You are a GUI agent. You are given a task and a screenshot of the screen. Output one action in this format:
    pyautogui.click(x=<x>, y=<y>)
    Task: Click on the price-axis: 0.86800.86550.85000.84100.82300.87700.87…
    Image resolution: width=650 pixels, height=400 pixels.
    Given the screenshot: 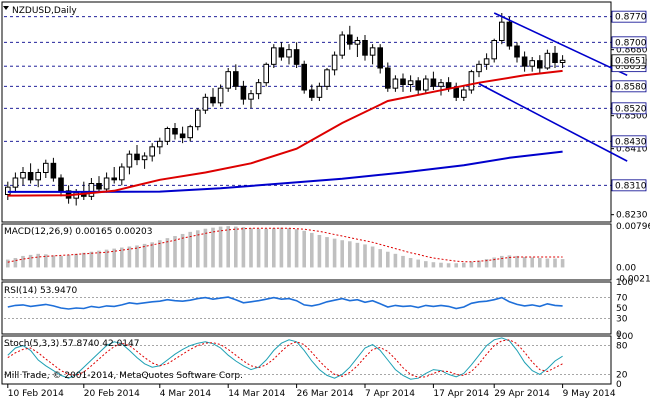 What is the action you would take?
    pyautogui.click(x=629, y=115)
    